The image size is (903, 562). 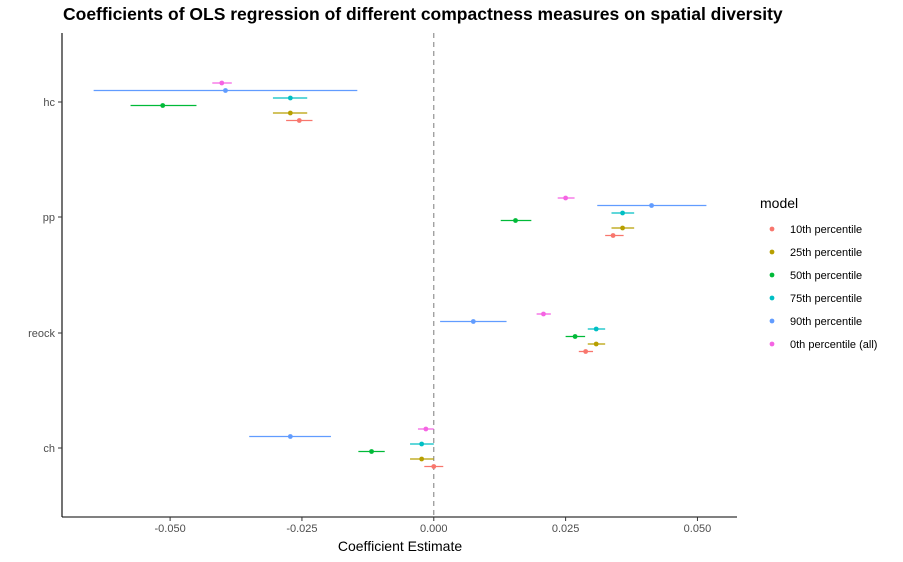 I want to click on legend-label: 50th percentile, so click(x=826, y=276).